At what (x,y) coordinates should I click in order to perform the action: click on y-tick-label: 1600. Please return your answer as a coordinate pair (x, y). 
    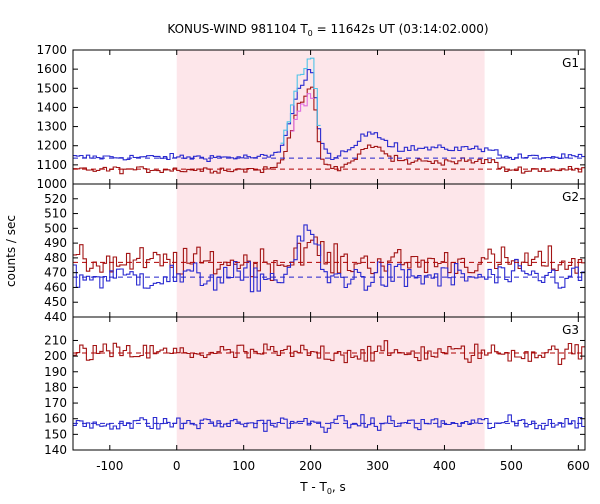
    Looking at the image, I should click on (51, 69).